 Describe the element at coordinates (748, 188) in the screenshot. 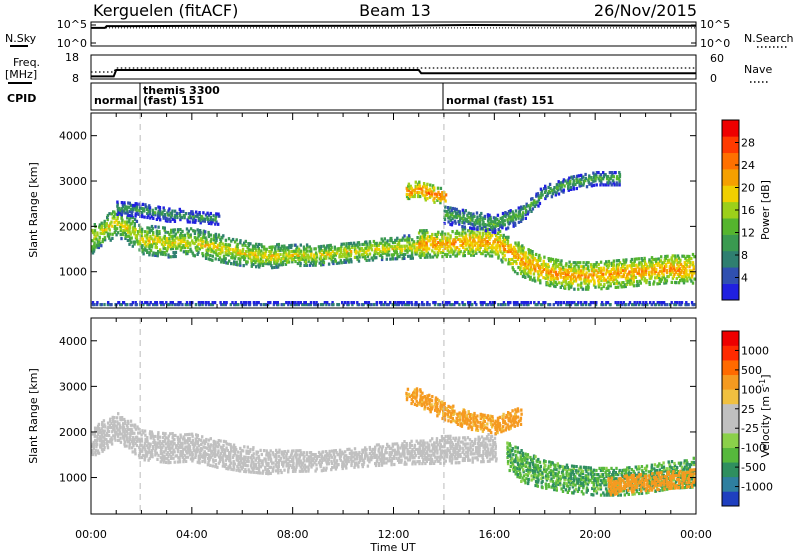

I see `colorbar-tick-label: 20` at that location.